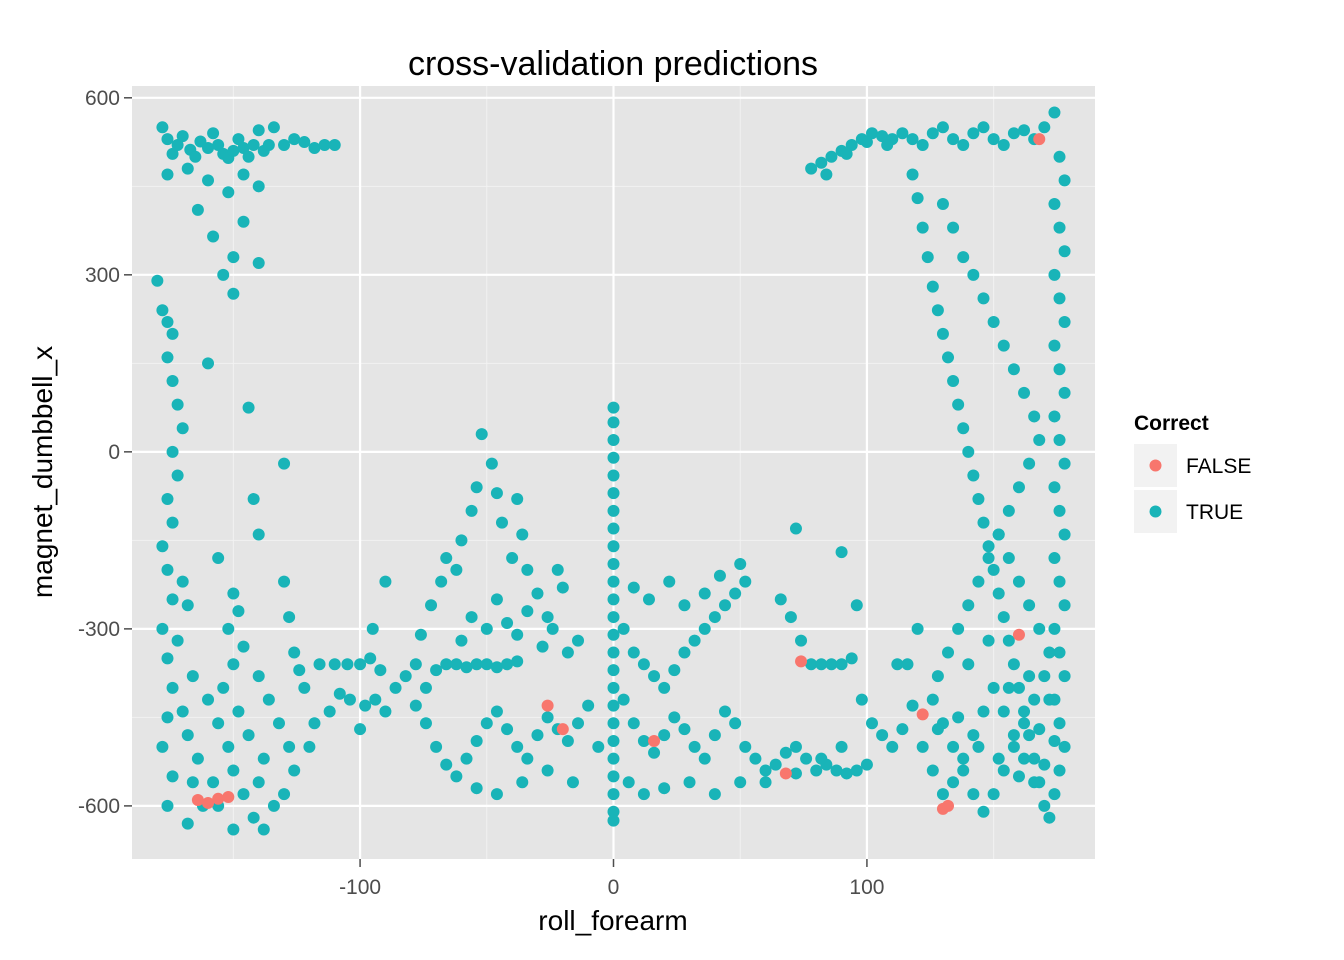 This screenshot has height=960, width=1344. What do you see at coordinates (1192, 465) in the screenshot?
I see `legend-item-false: FALSE` at bounding box center [1192, 465].